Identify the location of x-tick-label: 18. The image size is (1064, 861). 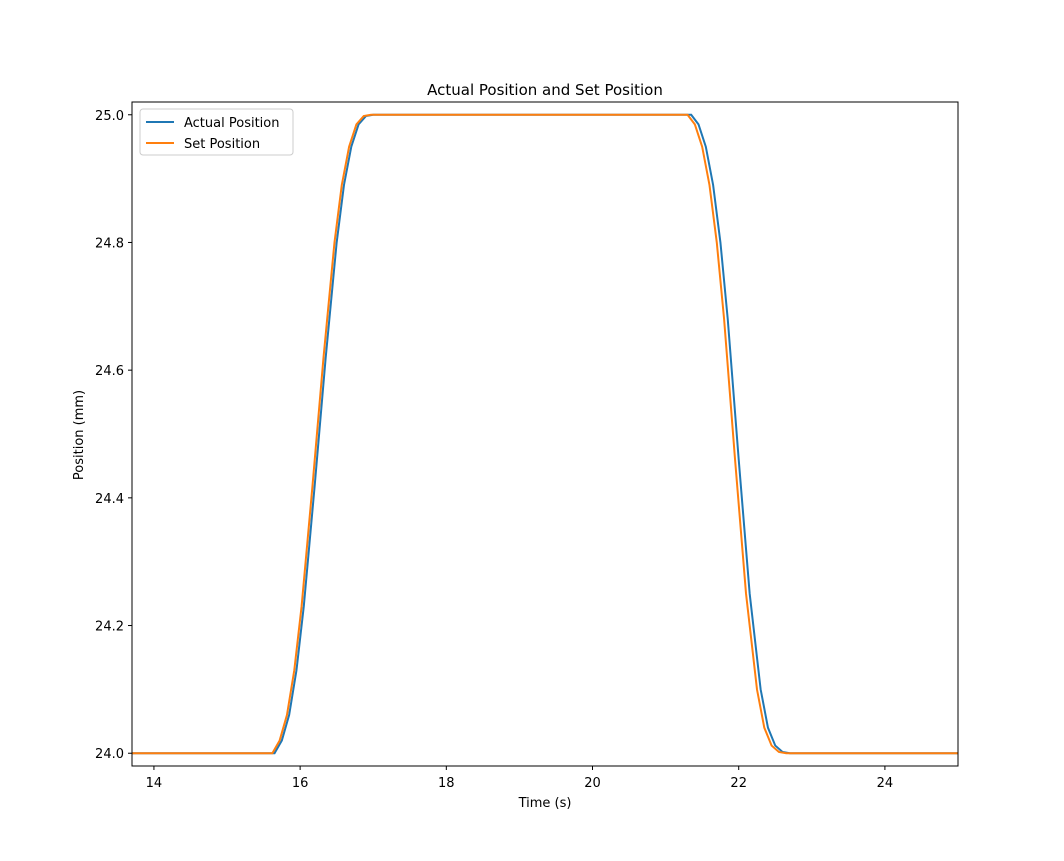
(446, 783).